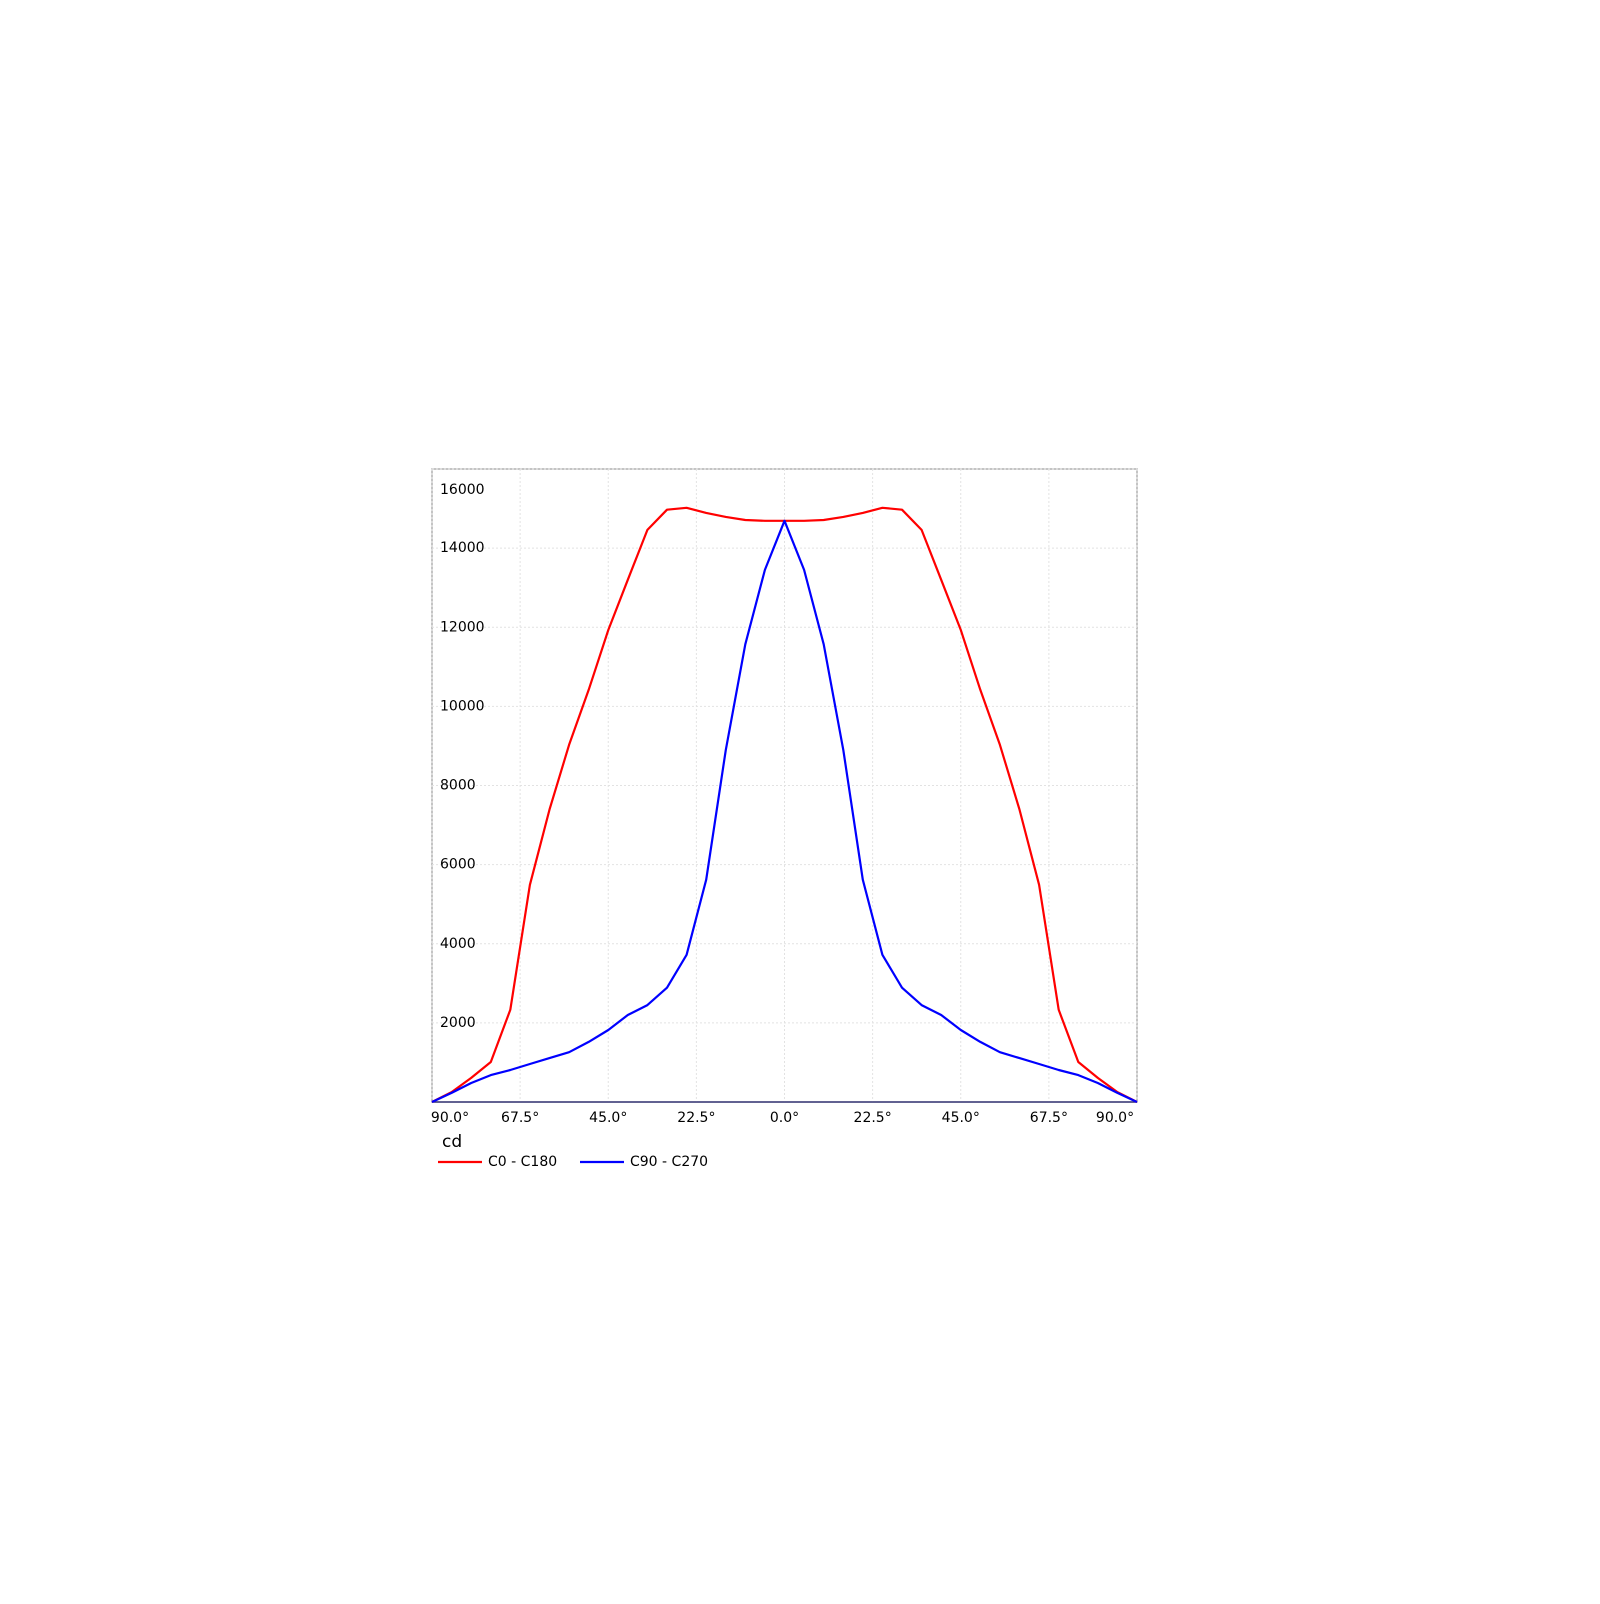 The image size is (1600, 1604). Describe the element at coordinates (522, 1162) in the screenshot. I see `legend-label: C0 - C180` at that location.